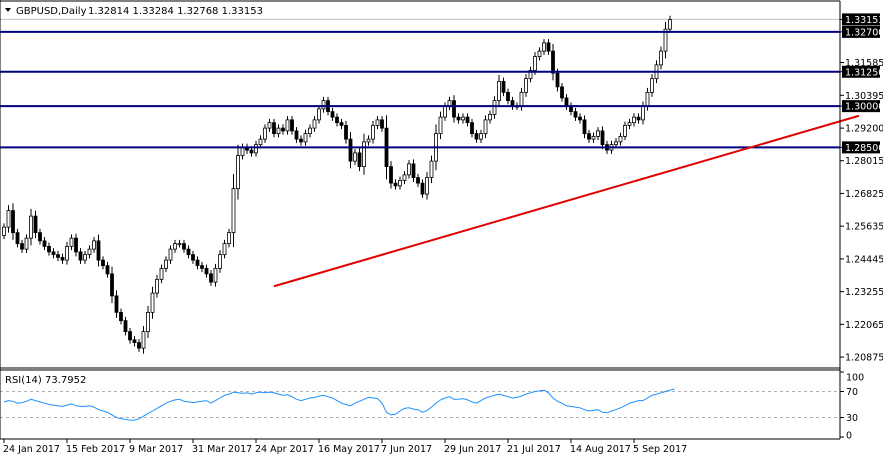 Image resolution: width=883 pixels, height=459 pixels. Describe the element at coordinates (864, 20) in the screenshot. I see `price-tick-label: 1.33153` at that location.